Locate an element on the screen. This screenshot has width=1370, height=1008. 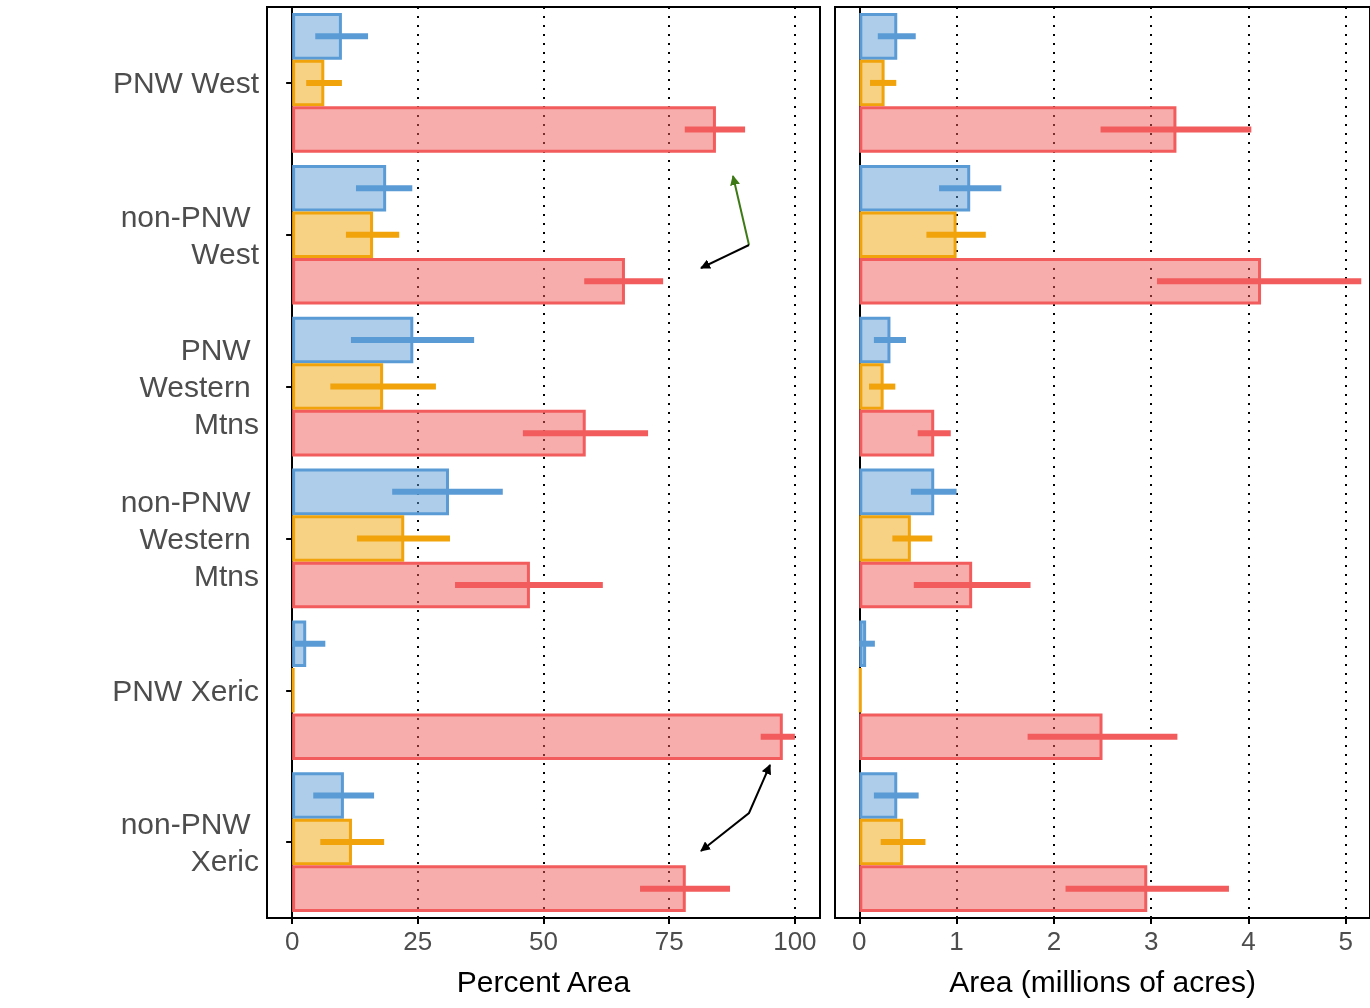
y-tick-label: non-PNW West is located at coordinates (190, 234).